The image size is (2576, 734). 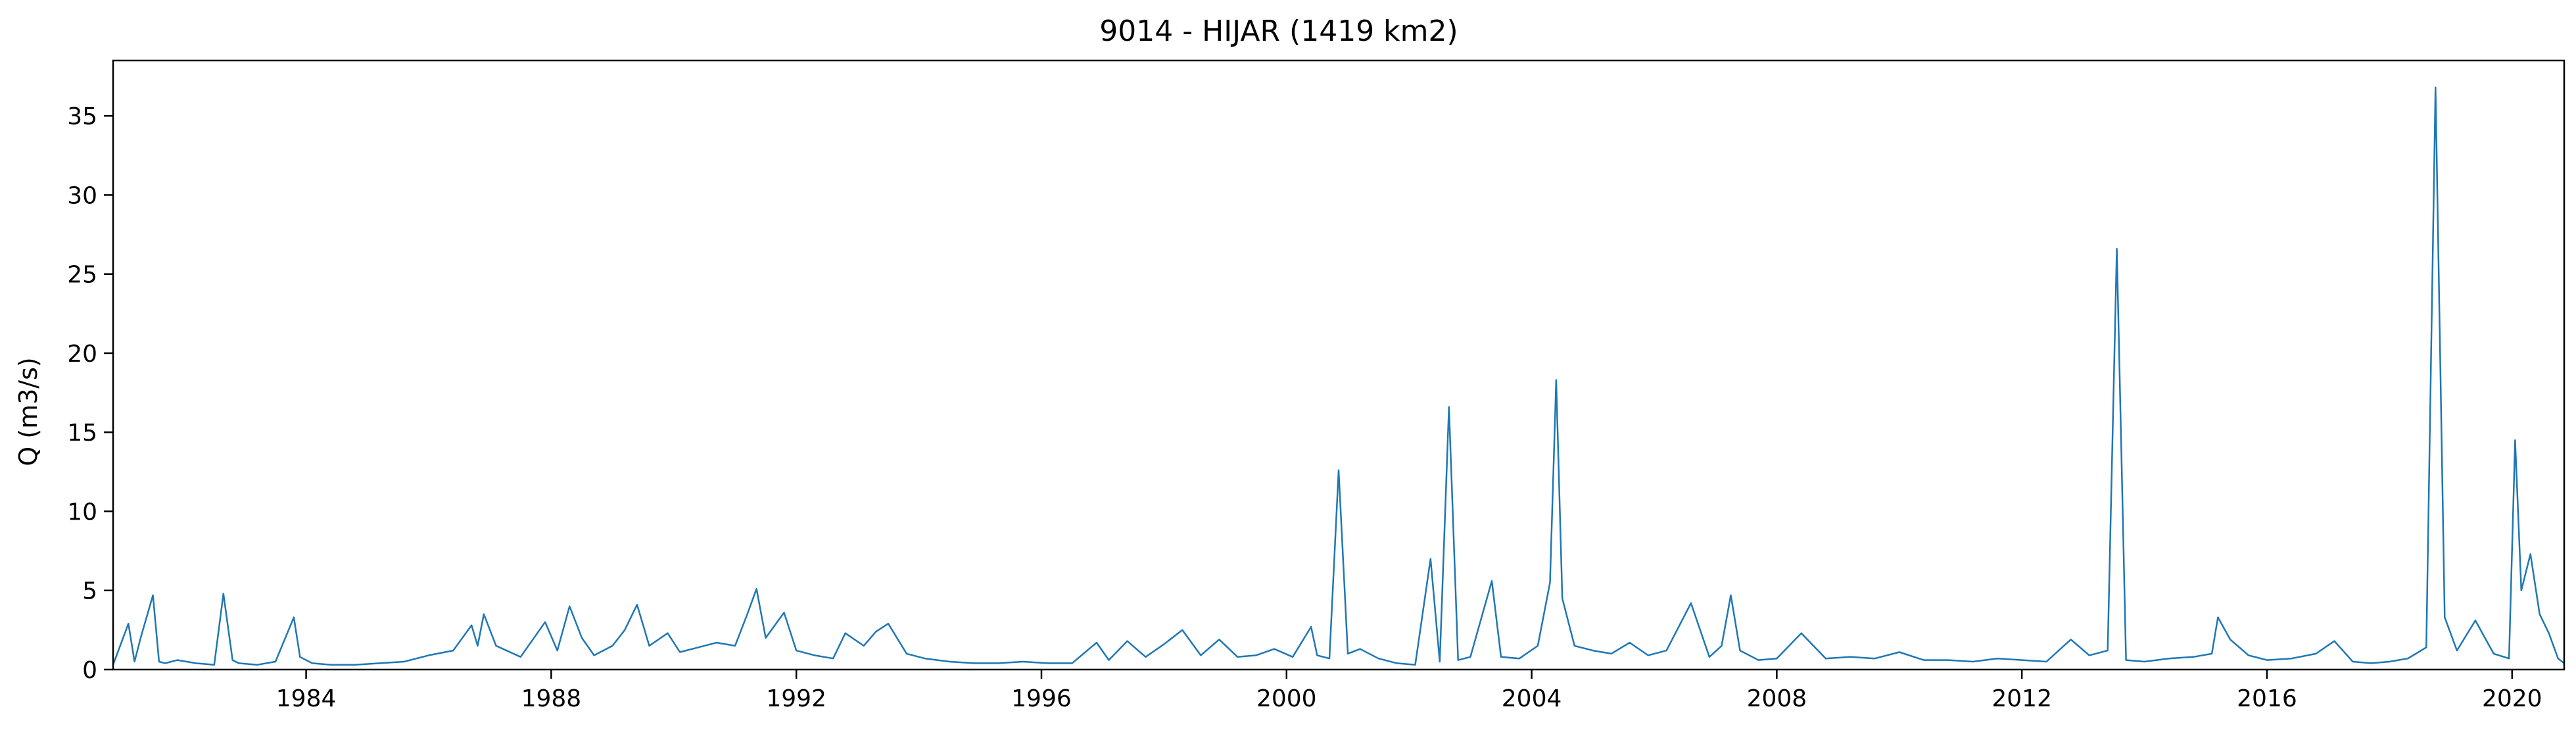 I want to click on x-tick-label: 1992, so click(x=796, y=699).